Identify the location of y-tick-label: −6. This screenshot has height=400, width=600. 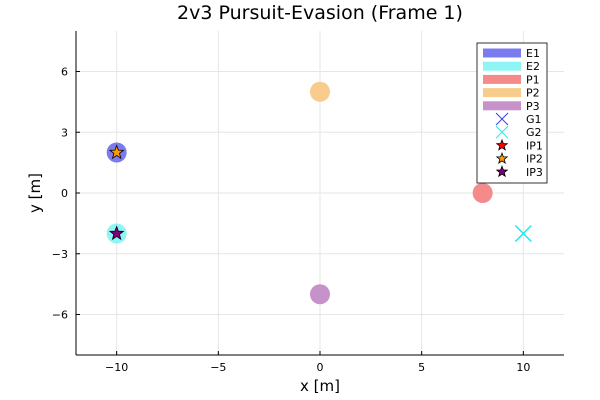
(60, 315).